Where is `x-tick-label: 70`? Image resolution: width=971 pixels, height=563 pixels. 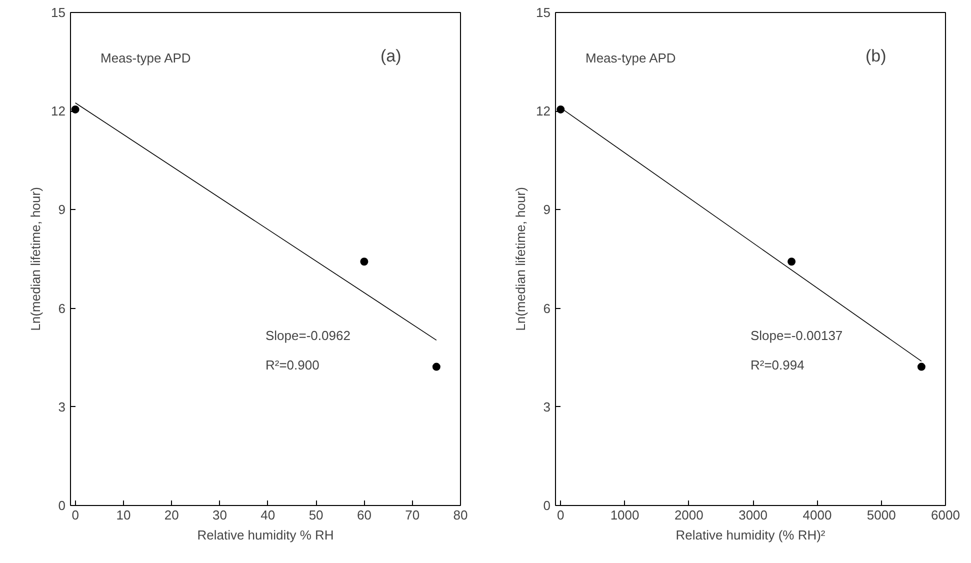 x-tick-label: 70 is located at coordinates (412, 515).